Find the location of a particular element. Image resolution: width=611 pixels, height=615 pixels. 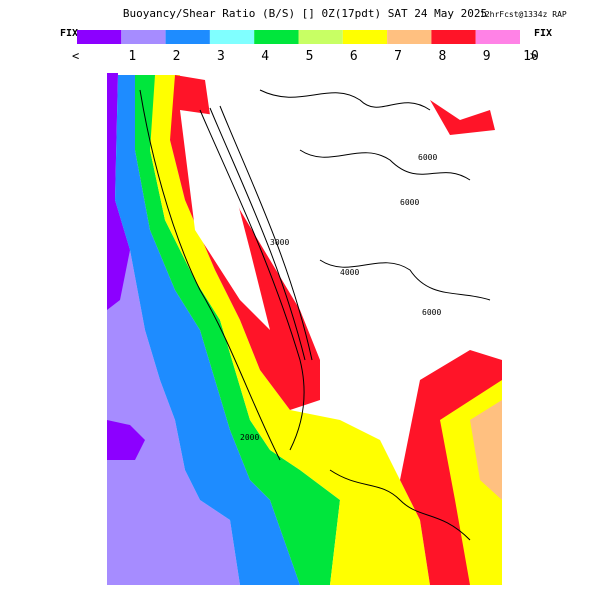

contour-label: 4000 is located at coordinates (349, 272).